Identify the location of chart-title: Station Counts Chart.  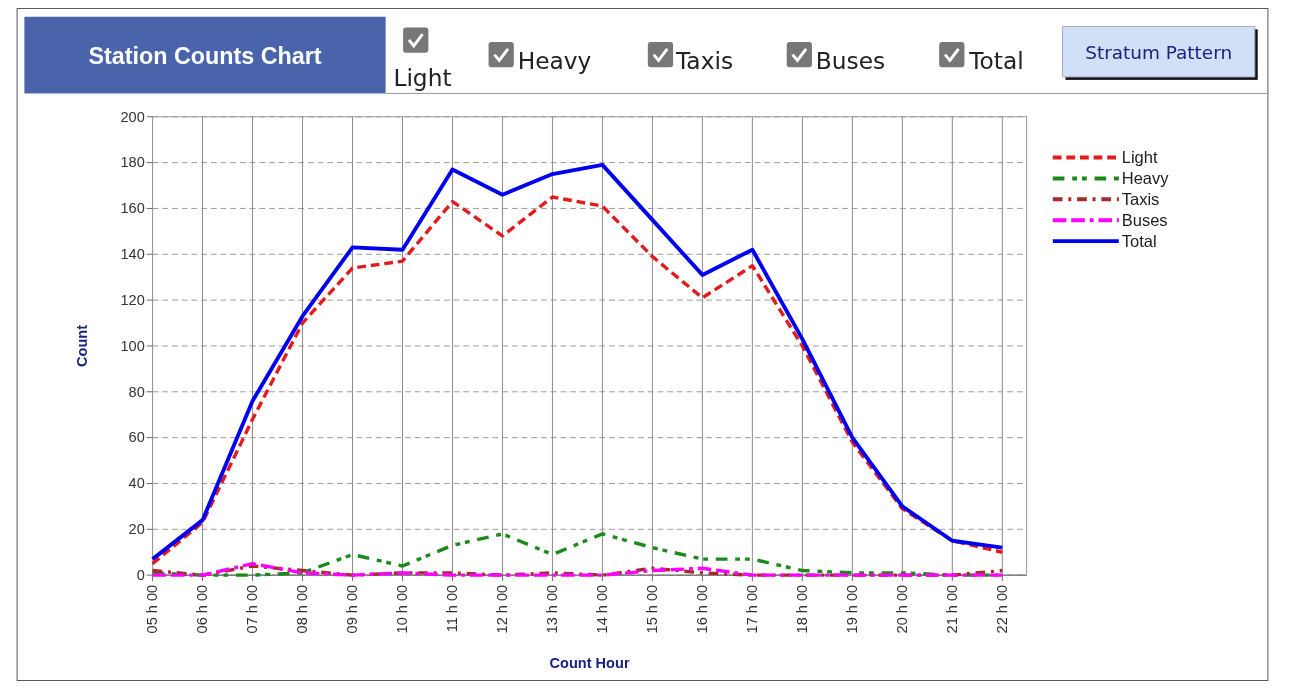
(205, 56).